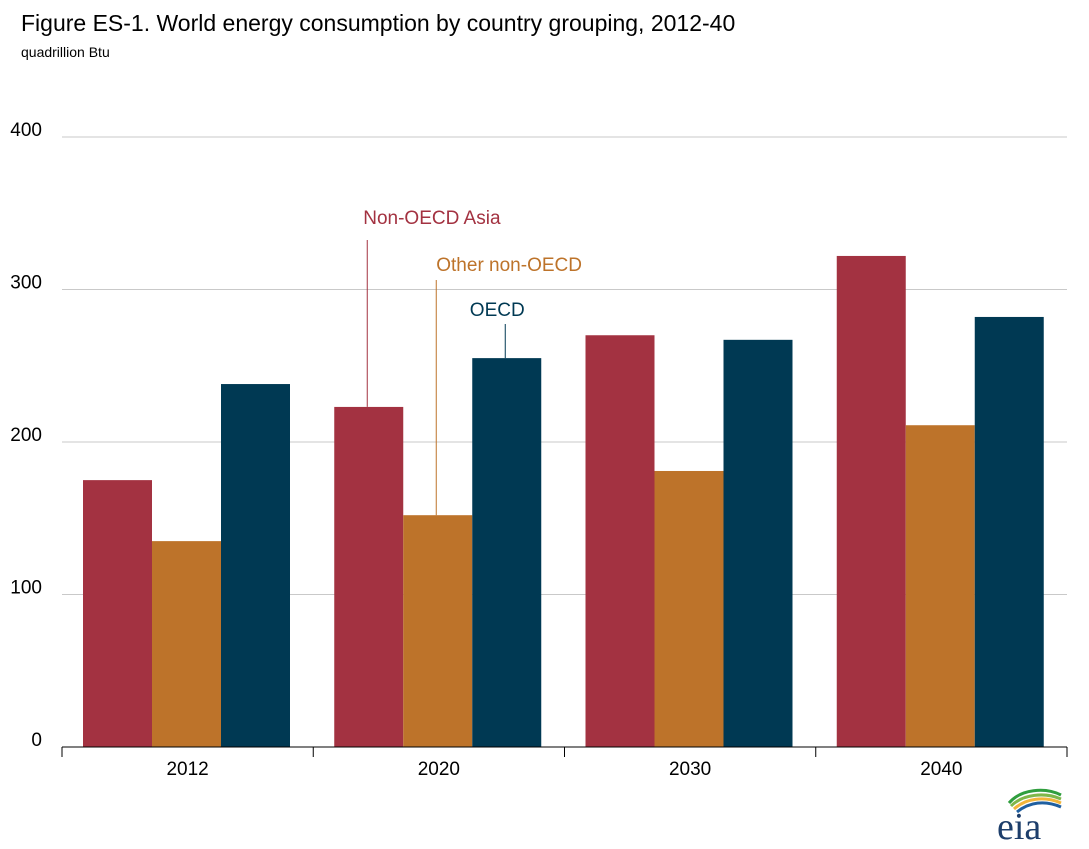  I want to click on y-axis-ticks: 0 100 200 300 400, so click(26, 435).